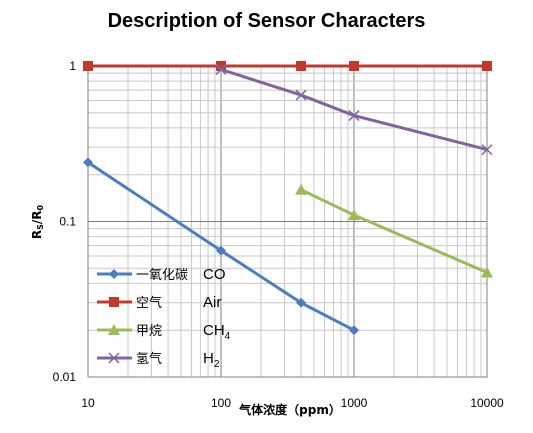  Describe the element at coordinates (487, 403) in the screenshot. I see `x-tick-label: 10000` at that location.